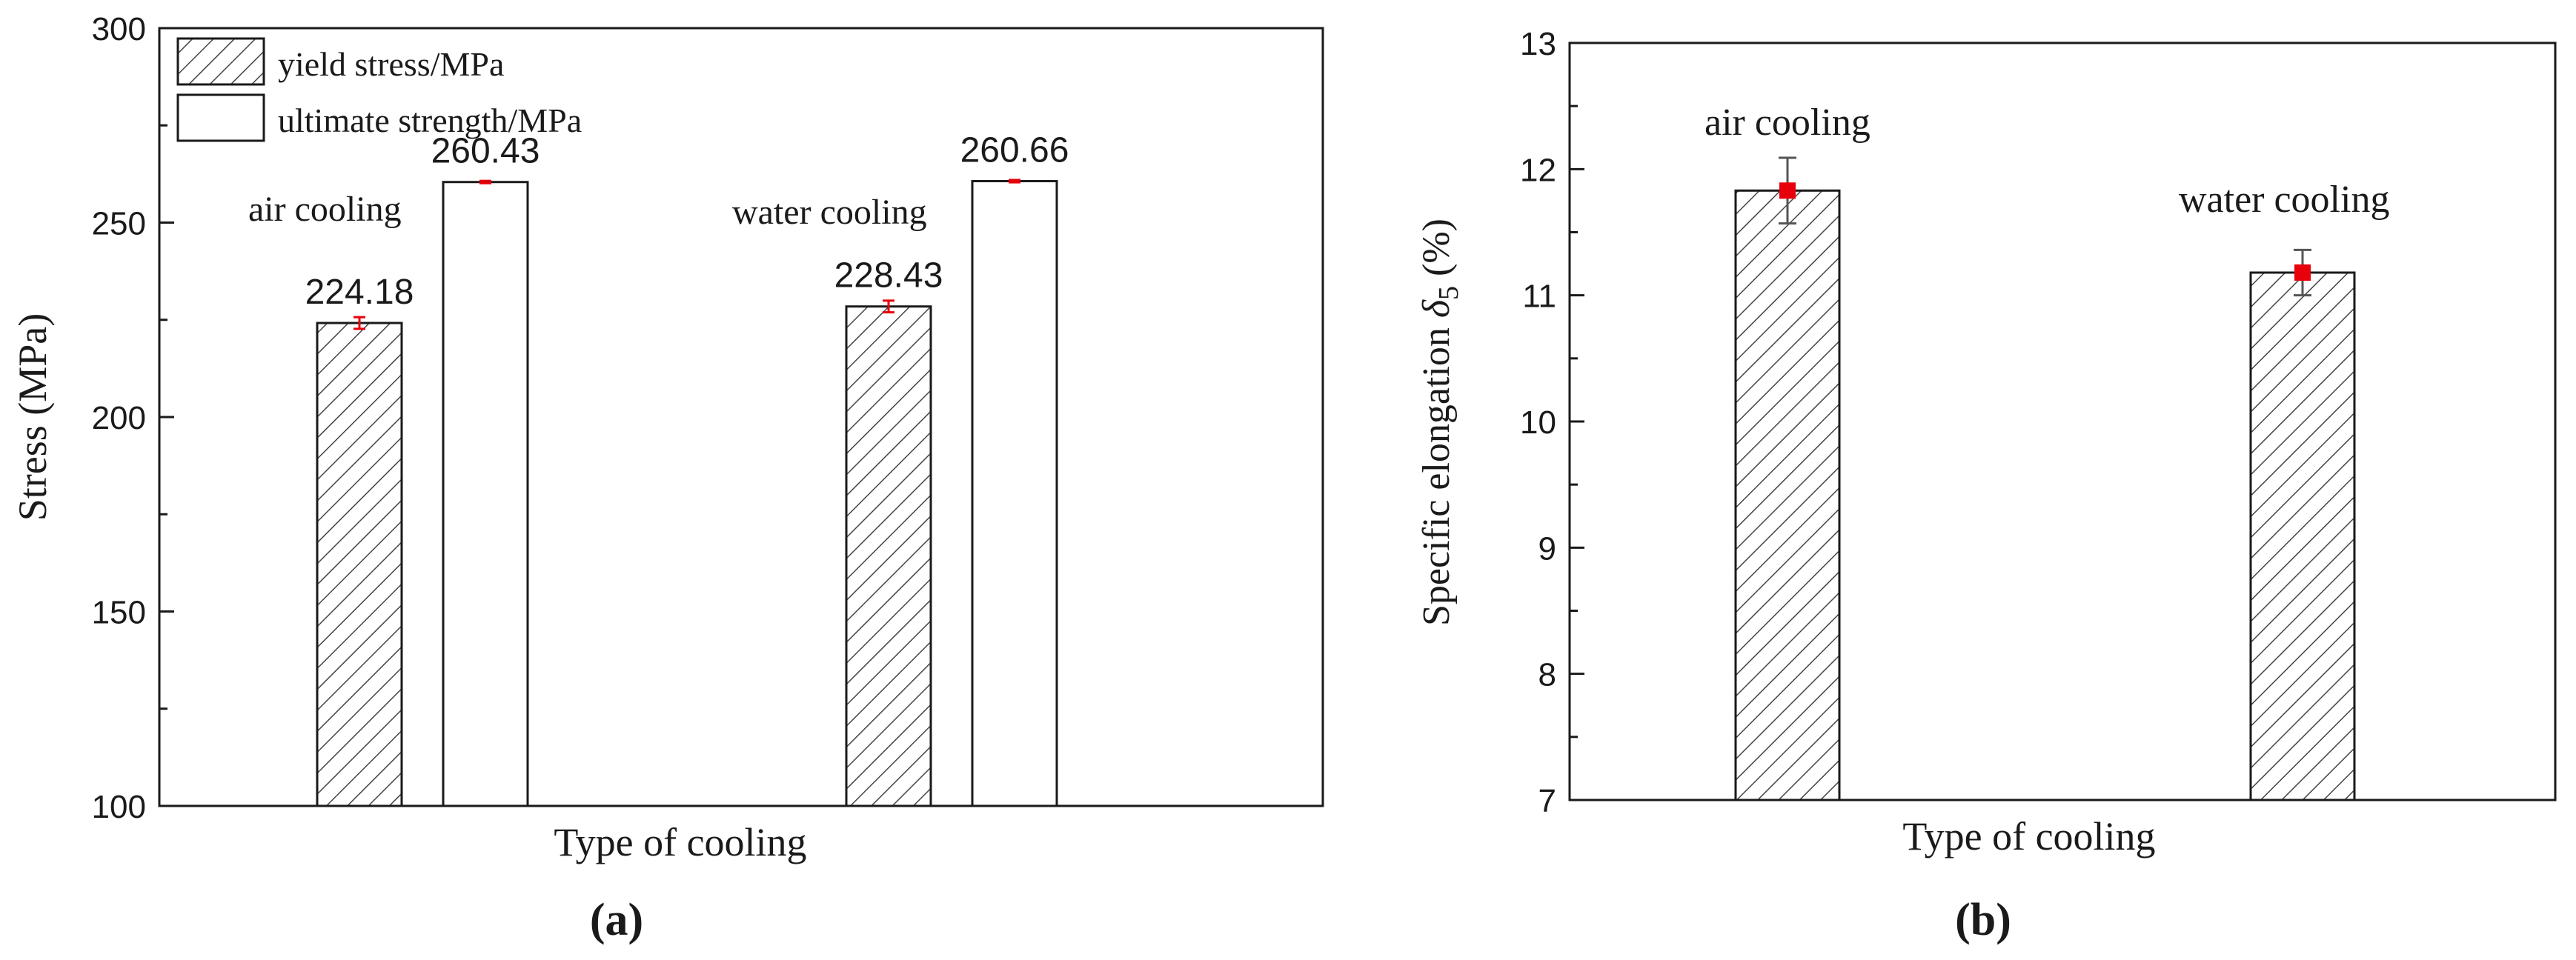 The height and width of the screenshot is (960, 2576). I want to click on caption-letter-a: a, so click(616, 920).